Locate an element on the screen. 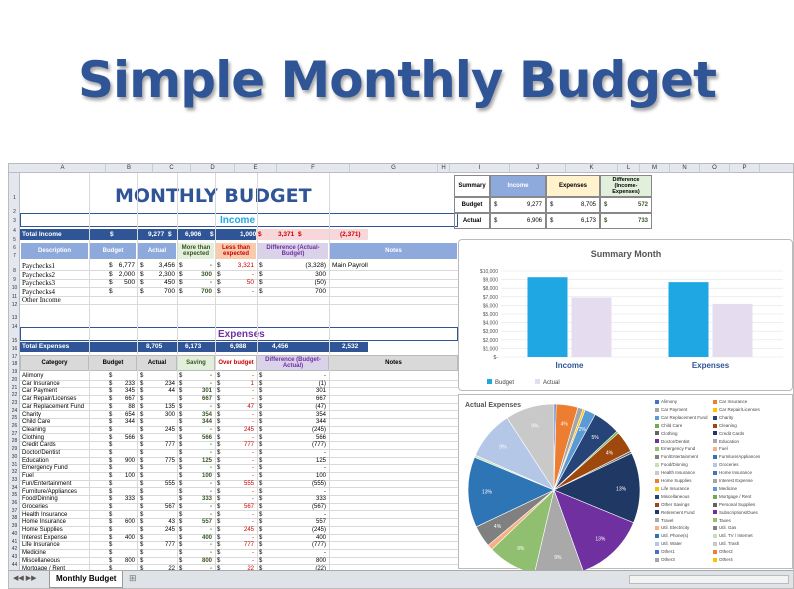 The width and height of the screenshot is (794, 589). row-header: 36 is located at coordinates (14, 503).